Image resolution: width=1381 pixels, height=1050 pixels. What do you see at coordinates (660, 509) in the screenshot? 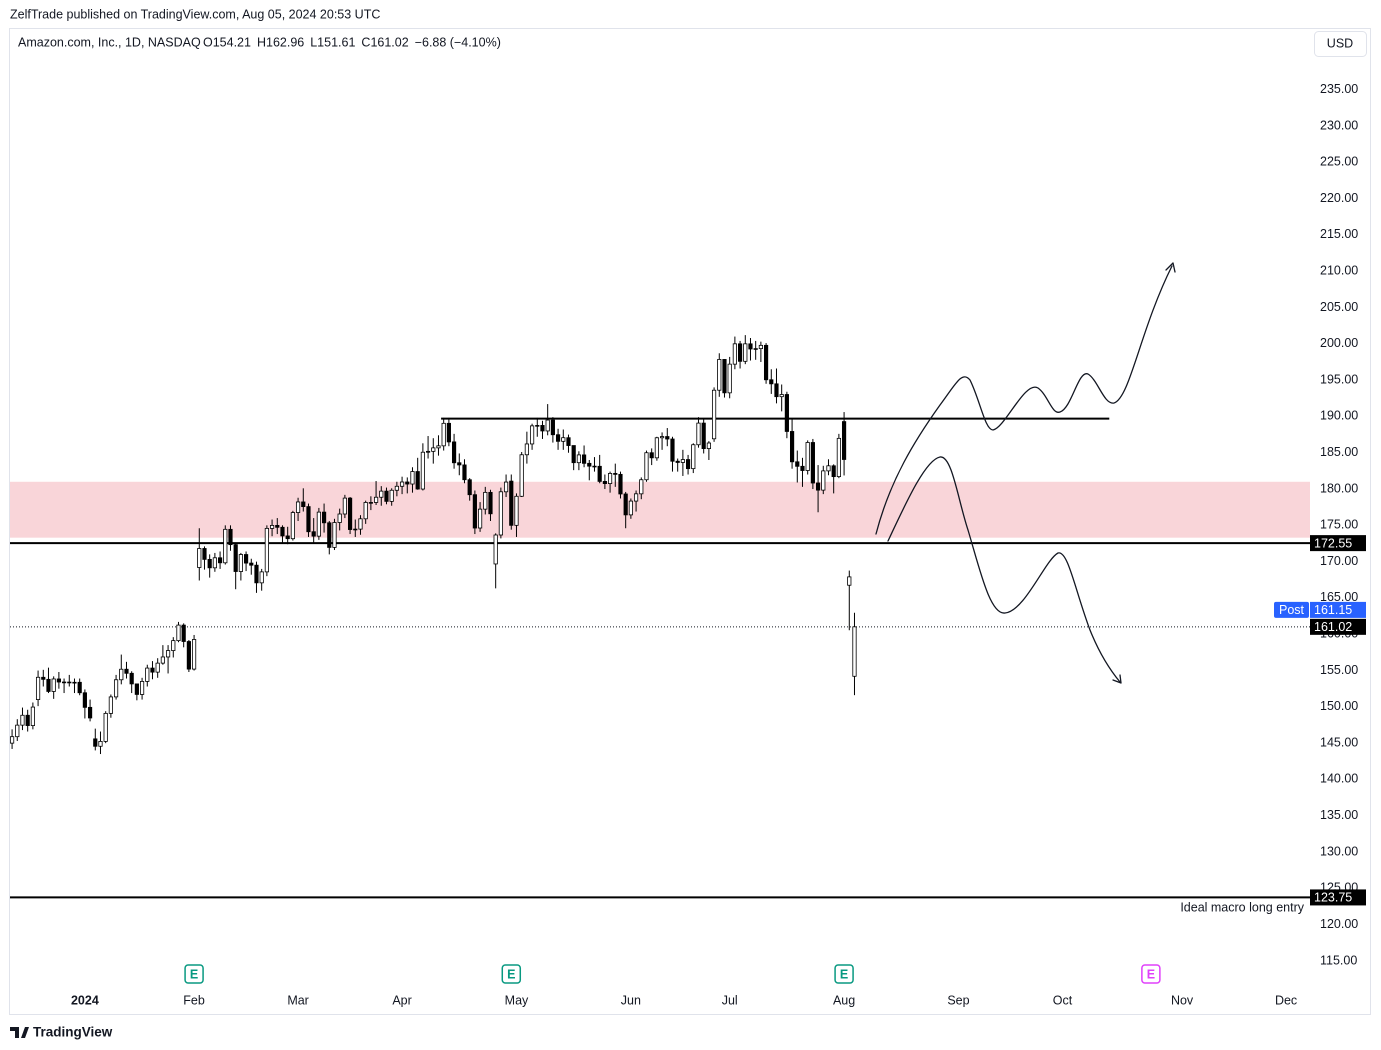
I see `supply-zone` at bounding box center [660, 509].